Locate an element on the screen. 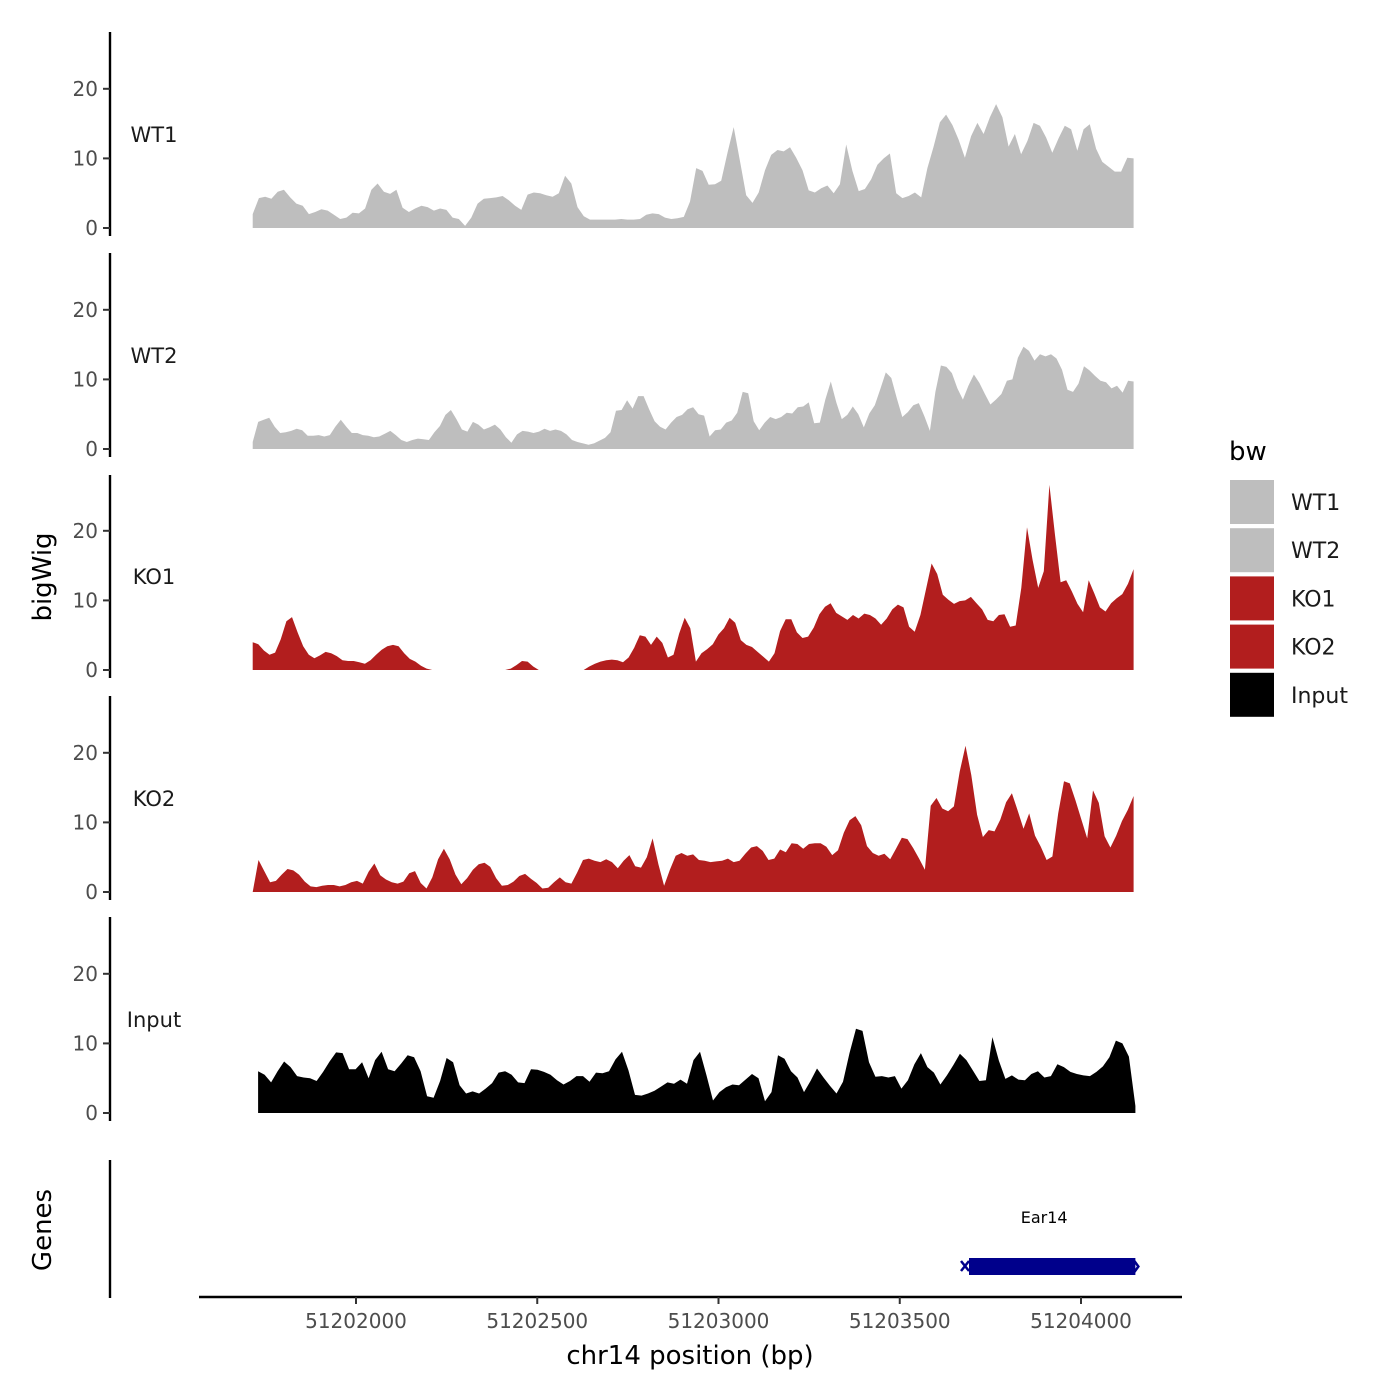 The height and width of the screenshot is (1400, 1400). y-axis-title: bigWig is located at coordinates (43, 576).